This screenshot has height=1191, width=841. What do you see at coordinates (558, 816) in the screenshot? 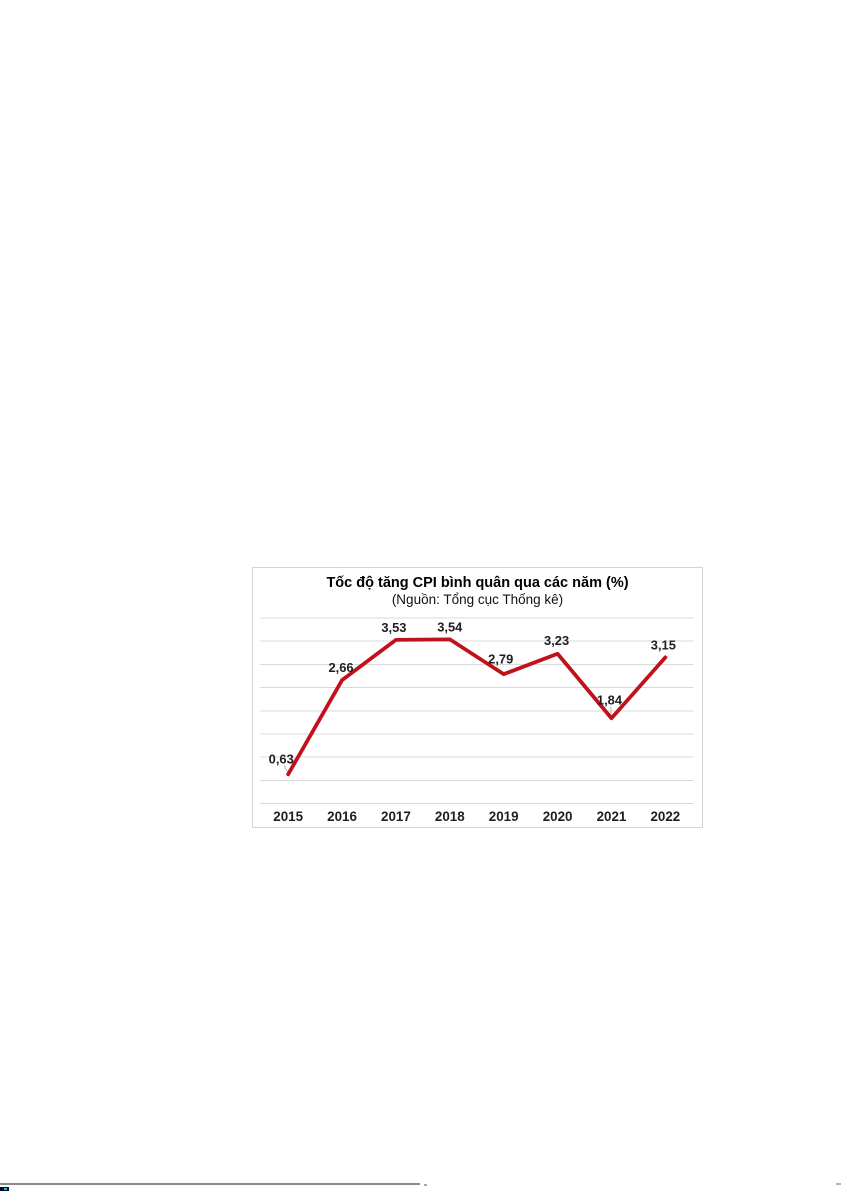
I see `svg-text: 2020` at bounding box center [558, 816].